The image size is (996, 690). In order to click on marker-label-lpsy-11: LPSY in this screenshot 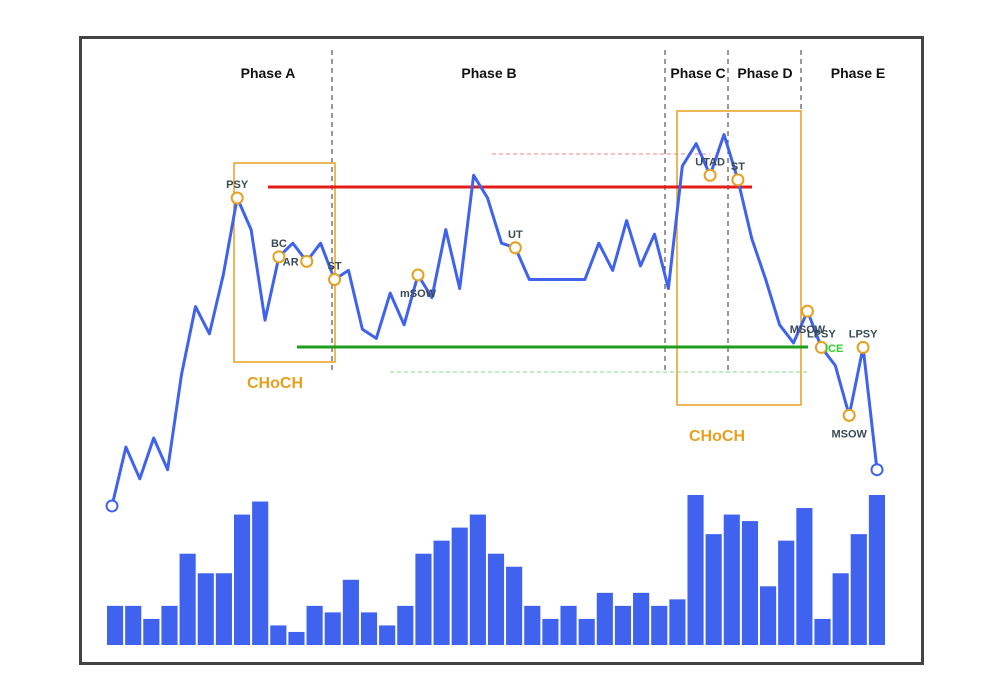, I will do `click(863, 334)`.